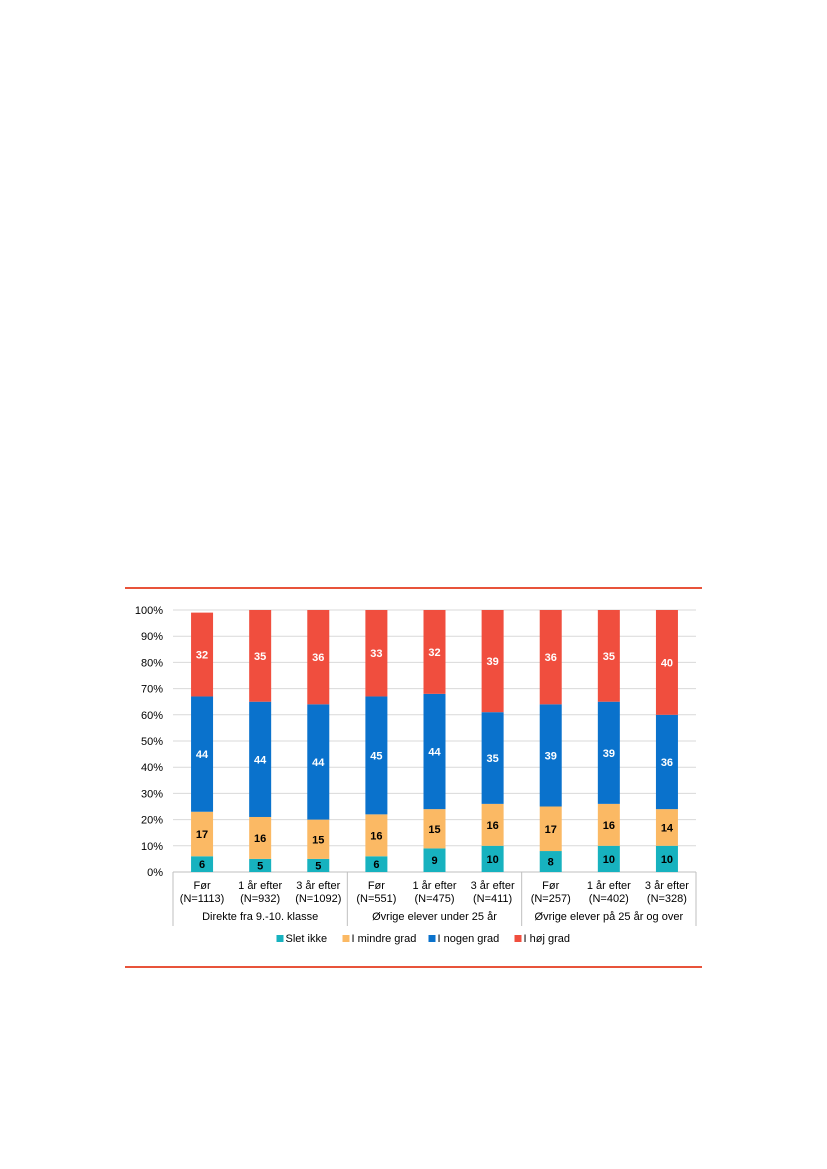 The image size is (827, 1169). What do you see at coordinates (434, 861) in the screenshot?
I see `data-label: 9` at bounding box center [434, 861].